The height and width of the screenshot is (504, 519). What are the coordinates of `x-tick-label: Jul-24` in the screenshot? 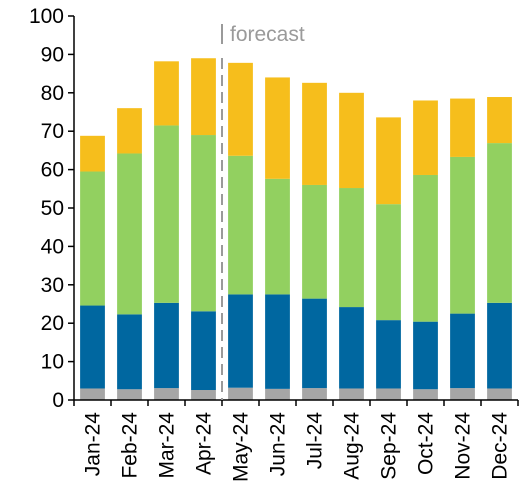 It's located at (315, 441).